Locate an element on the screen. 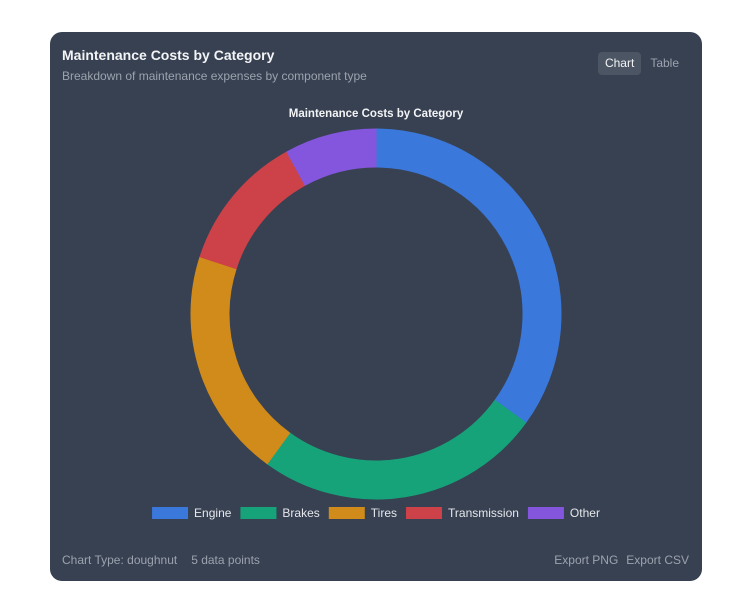  chart-title: Maintenance Costs by Category is located at coordinates (376, 114).